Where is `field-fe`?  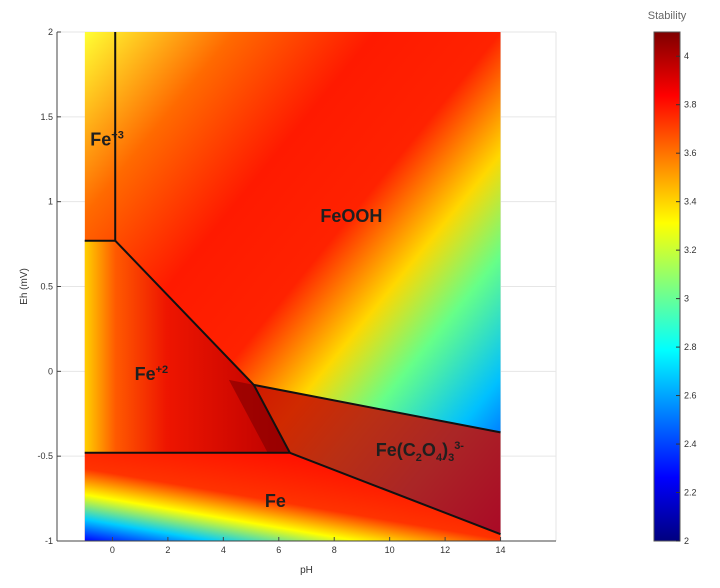
field-fe is located at coordinates (292, 496).